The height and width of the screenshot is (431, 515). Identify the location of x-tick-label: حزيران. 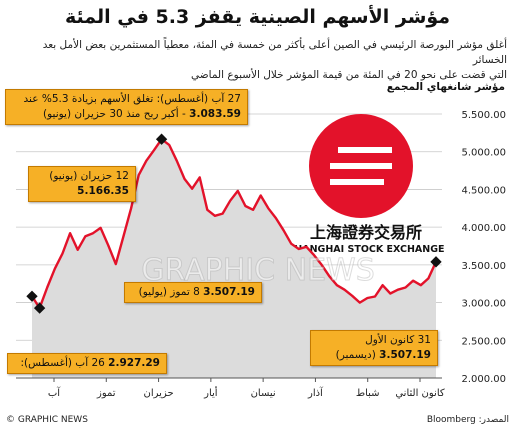
(159, 393).